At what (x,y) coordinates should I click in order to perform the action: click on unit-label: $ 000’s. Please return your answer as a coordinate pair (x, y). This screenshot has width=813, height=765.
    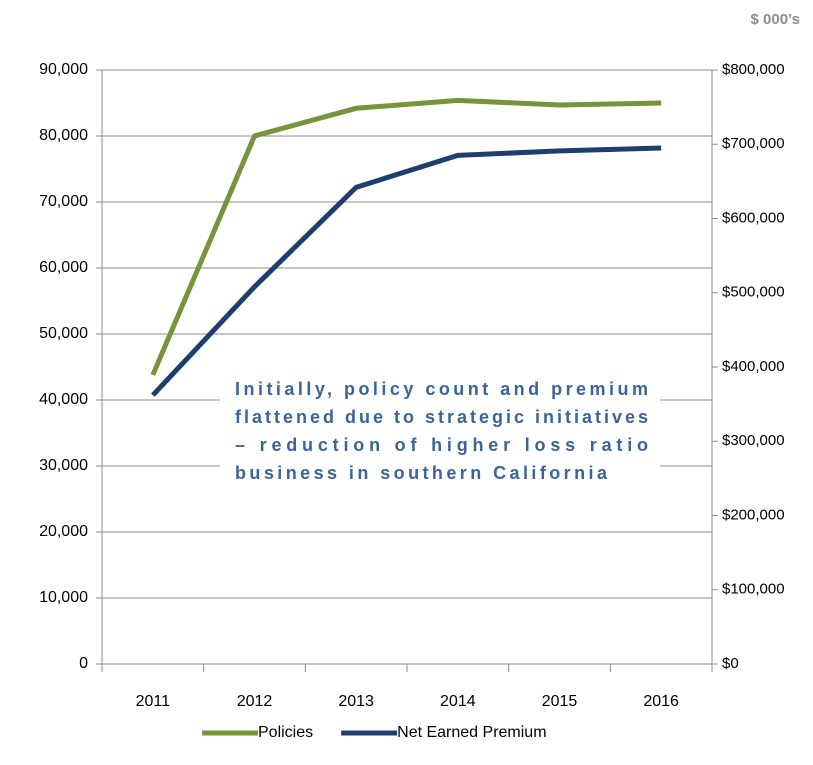
    Looking at the image, I should click on (776, 19).